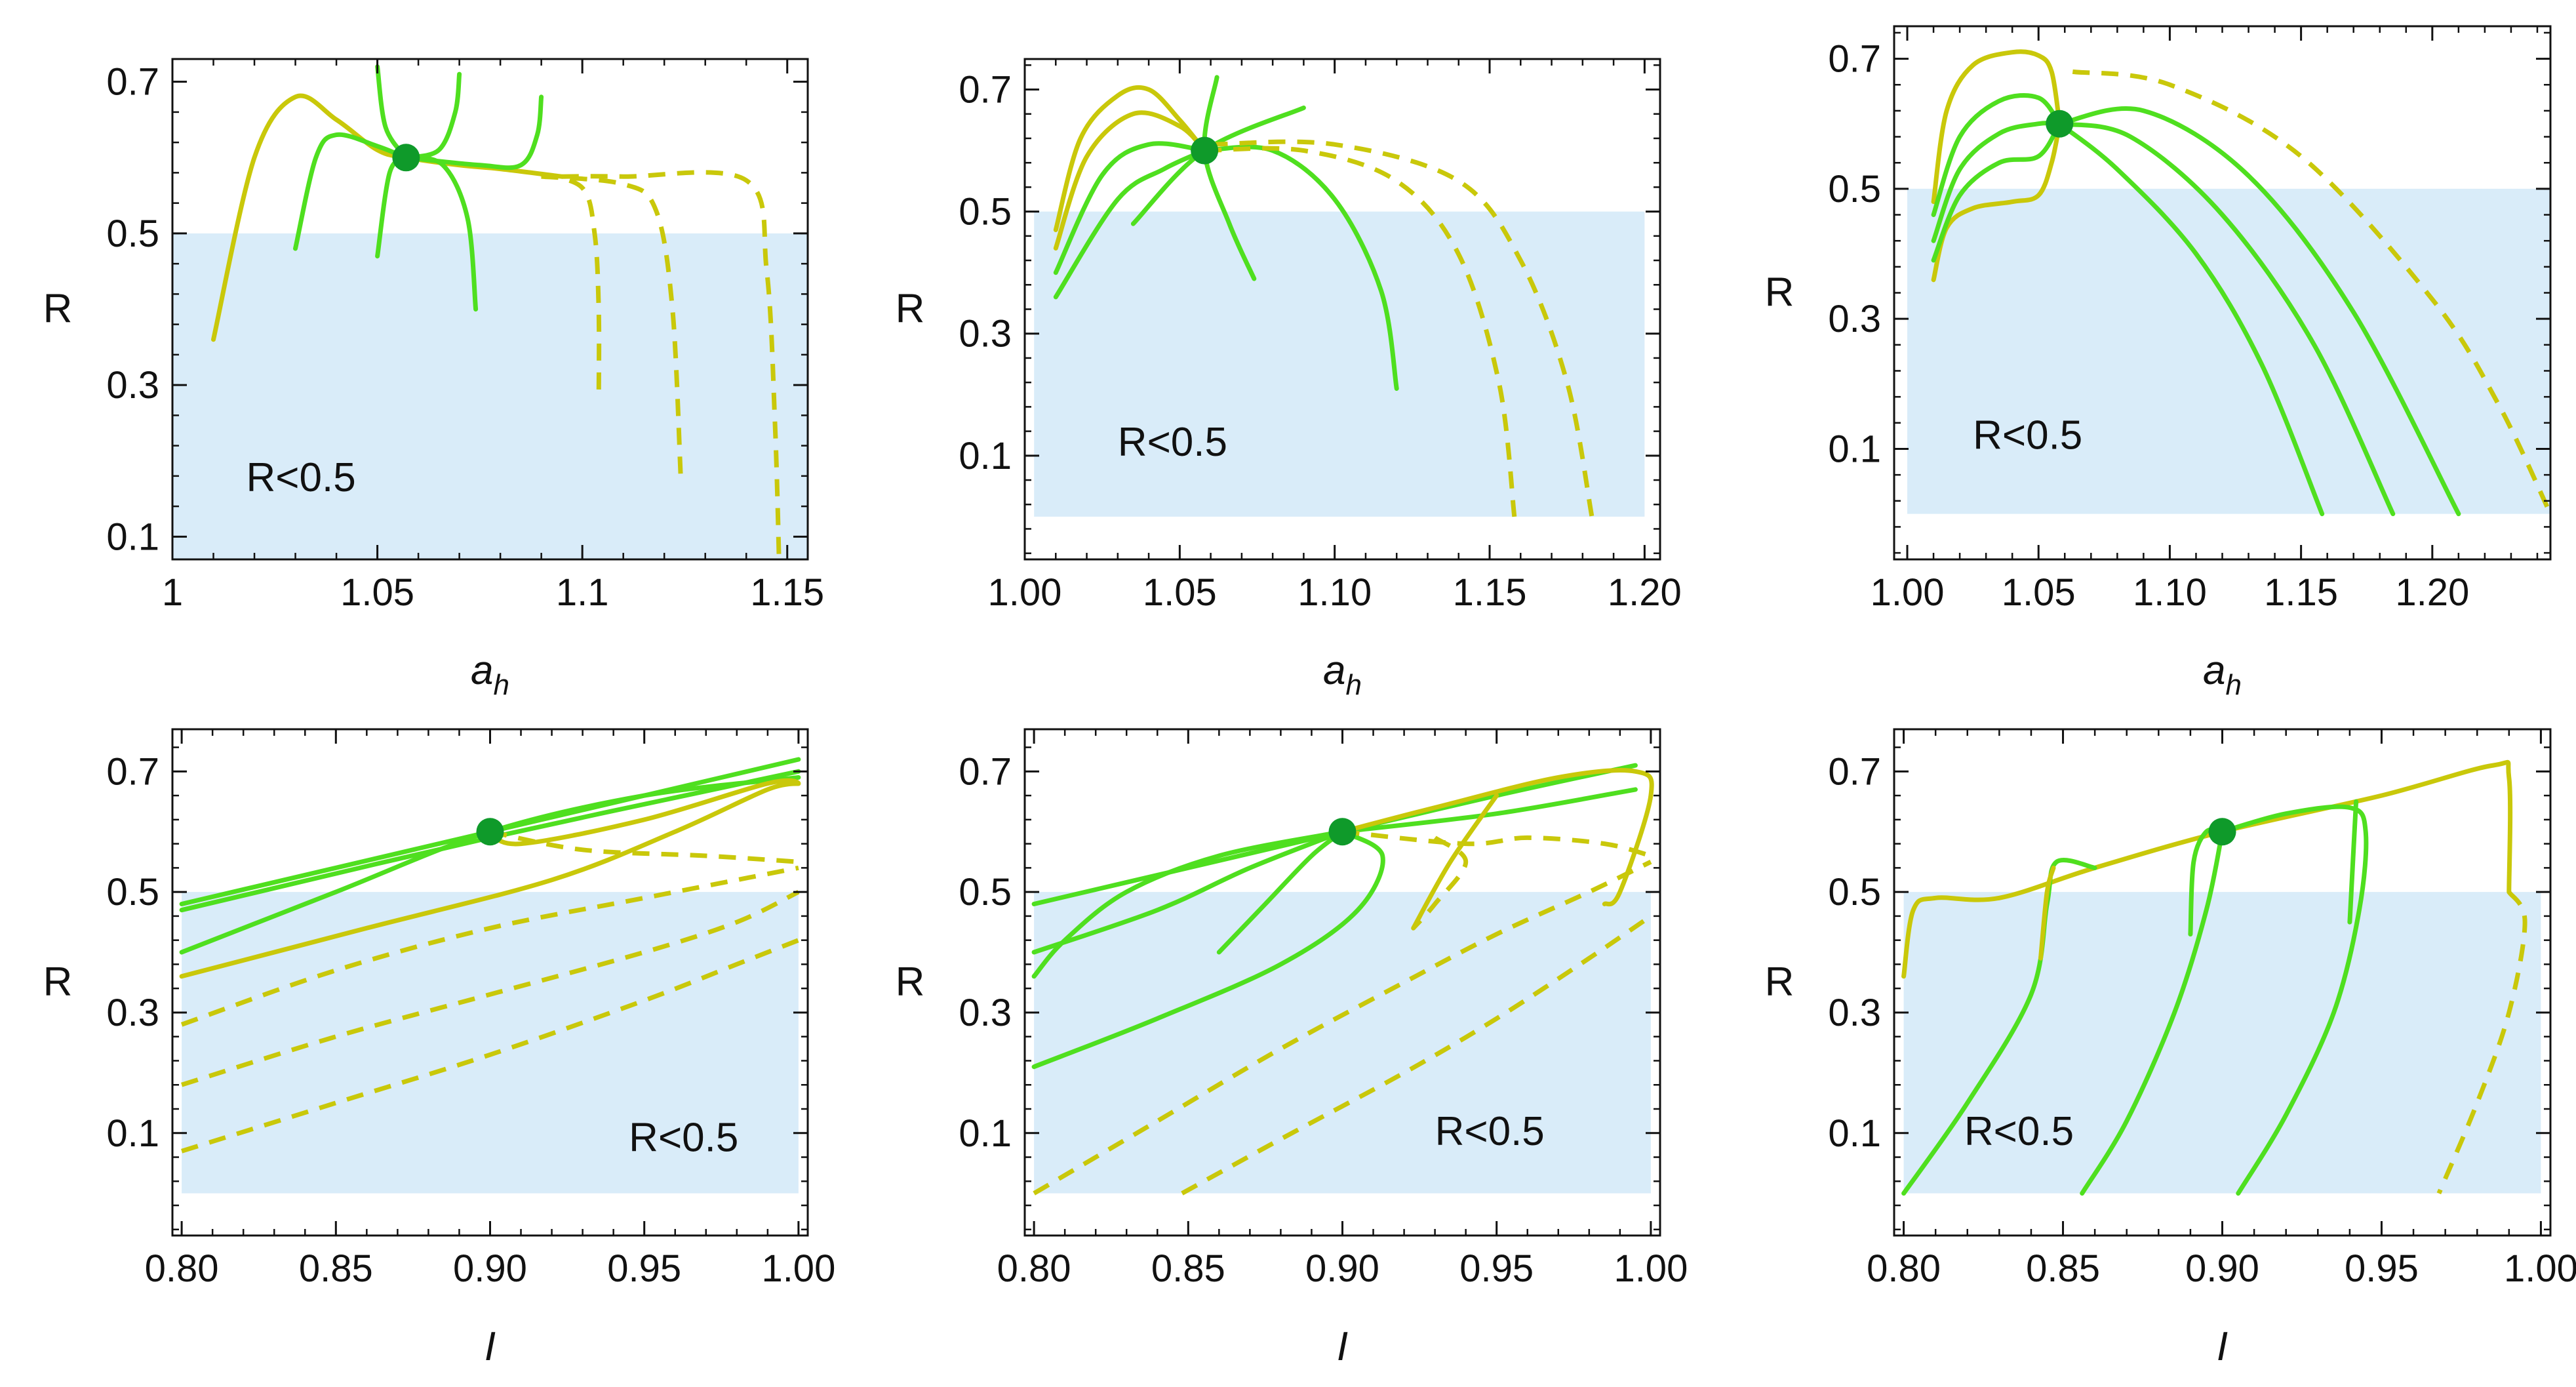  I want to click on panel-bottom-left: R<0.5 0.80 0.85 0.90 0.95 1.00 0.1 0.3 0.5 0.7 R I, so click(439, 1048).